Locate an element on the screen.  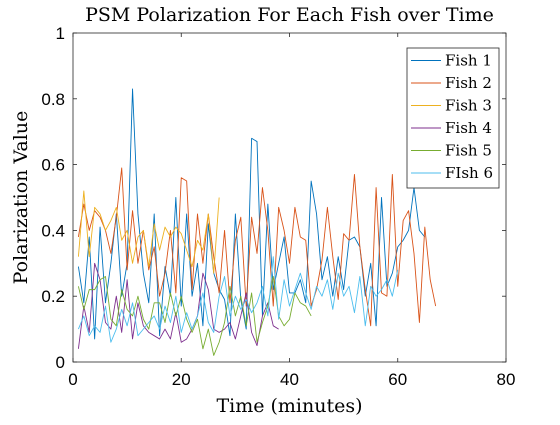
legend-label: Fish 4 is located at coordinates (468, 128).